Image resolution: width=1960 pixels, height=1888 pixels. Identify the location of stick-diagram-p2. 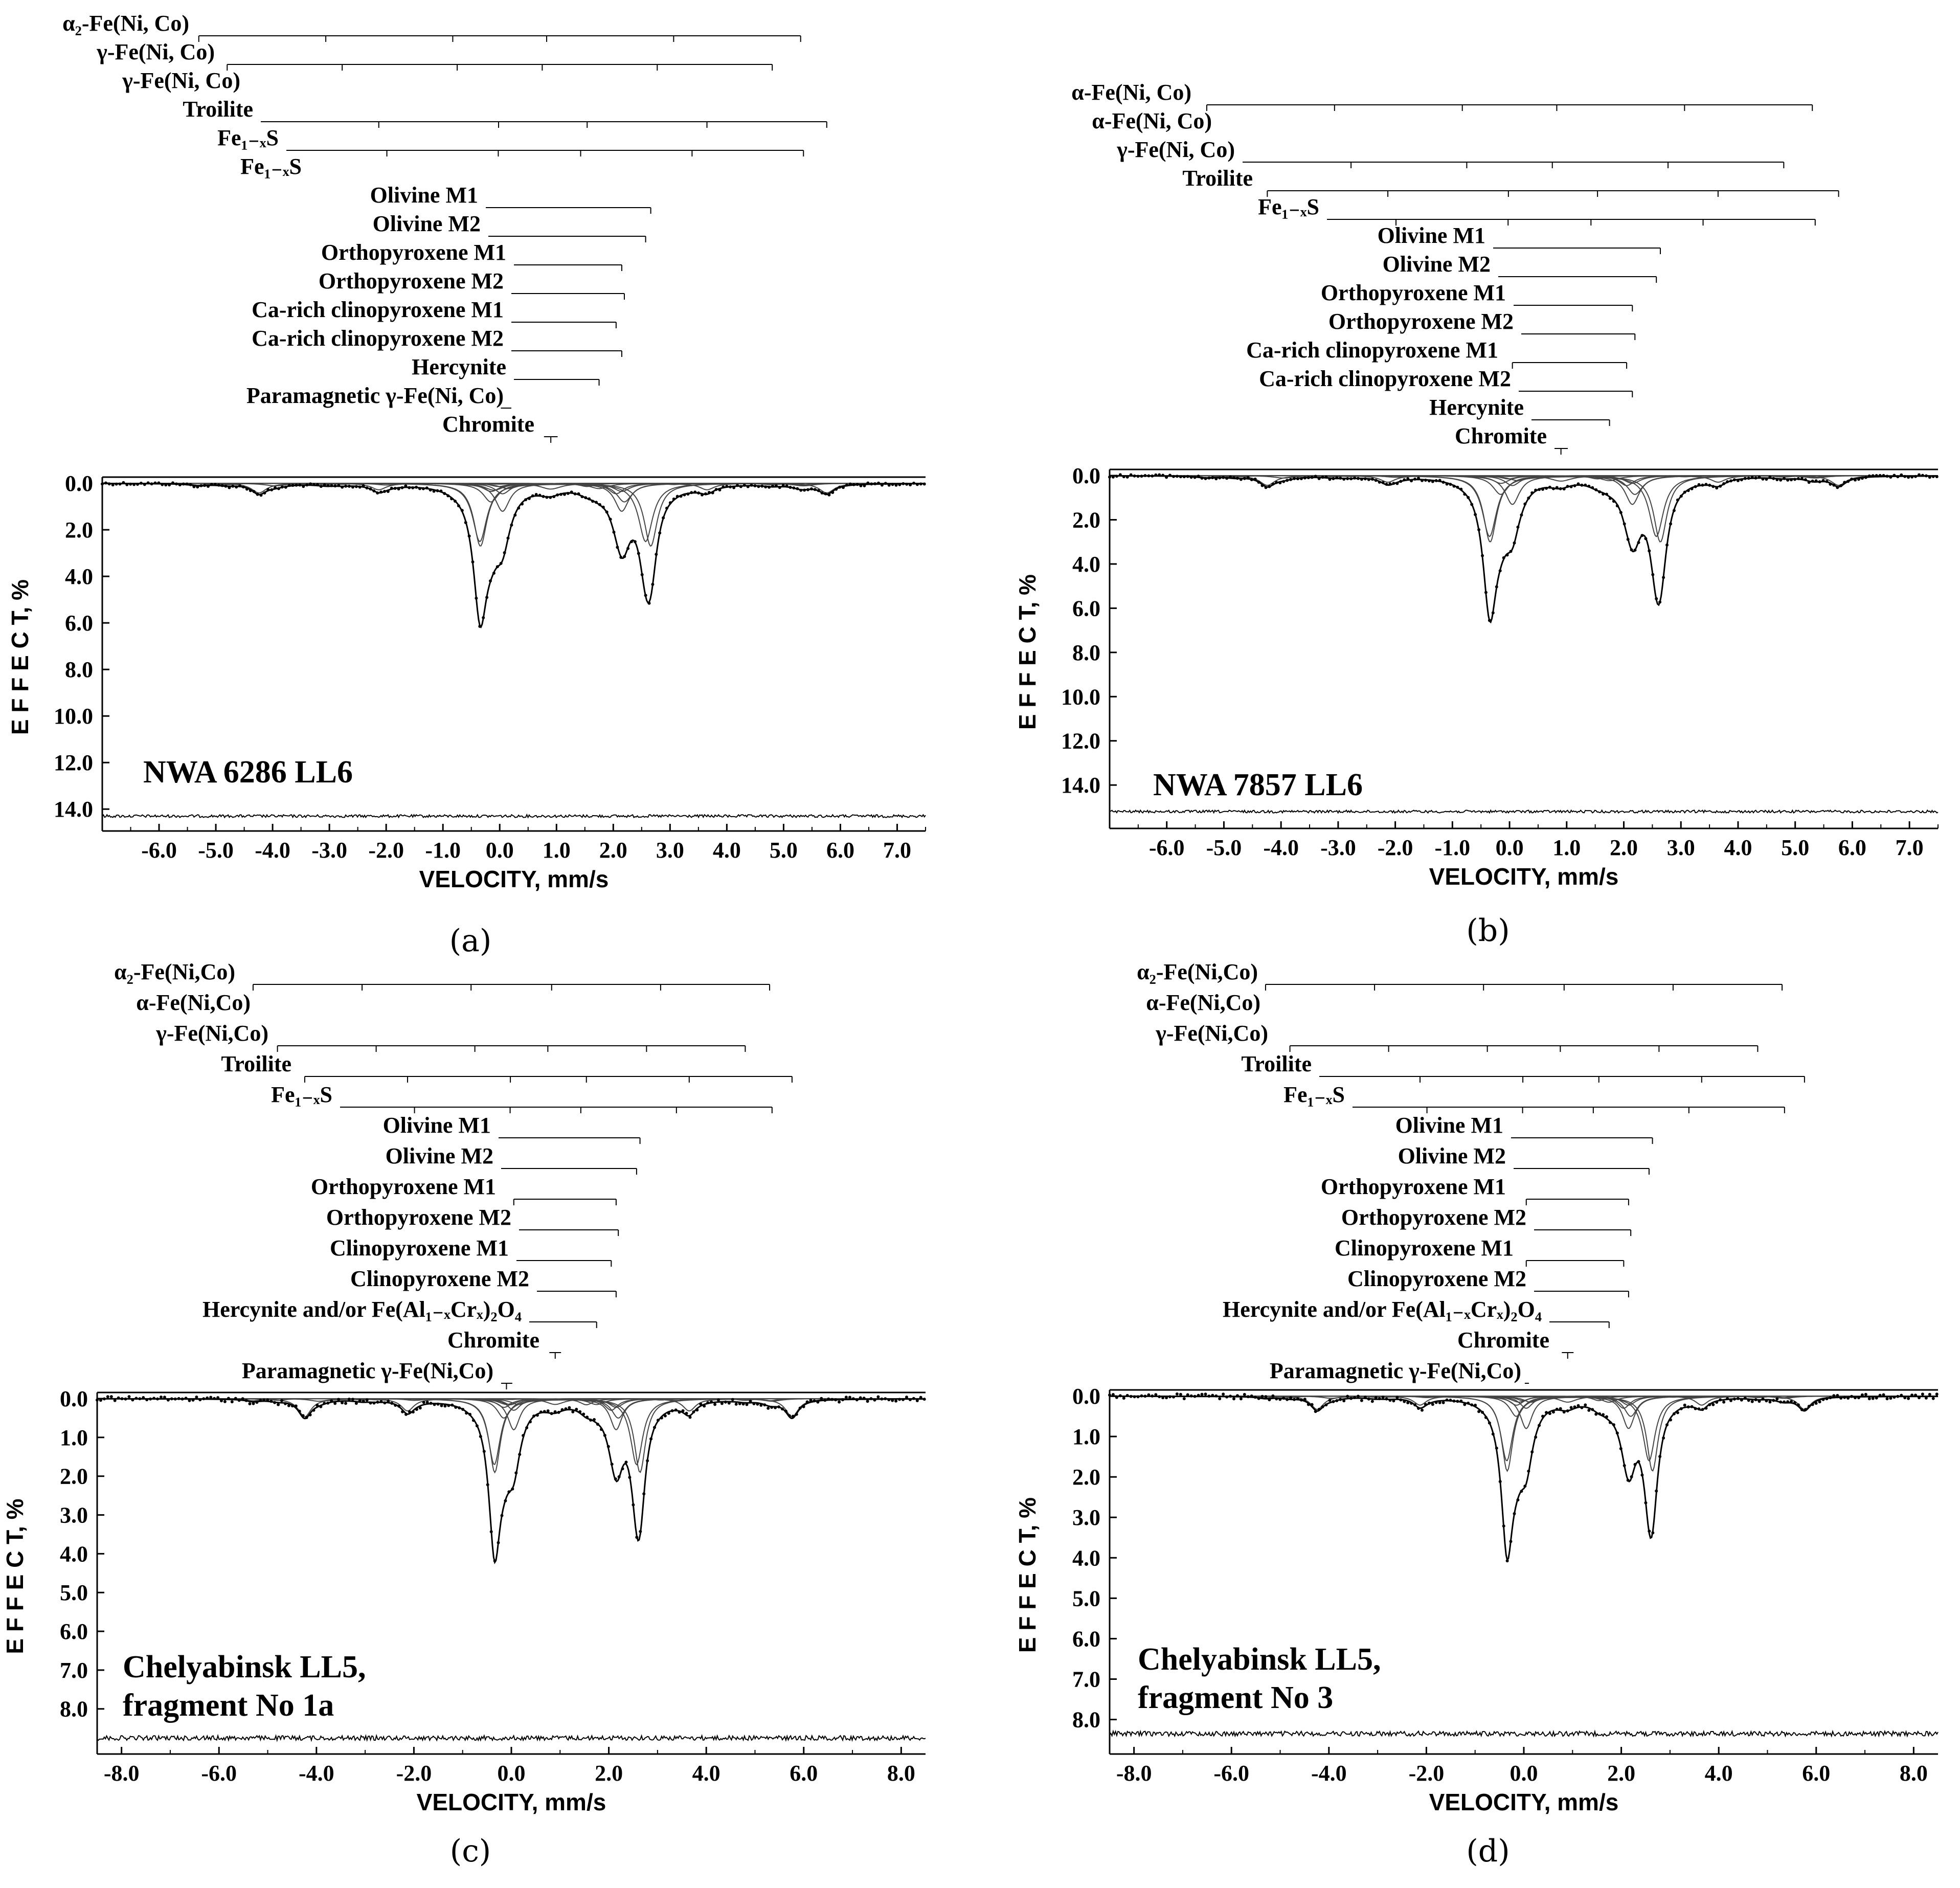
(1578, 336).